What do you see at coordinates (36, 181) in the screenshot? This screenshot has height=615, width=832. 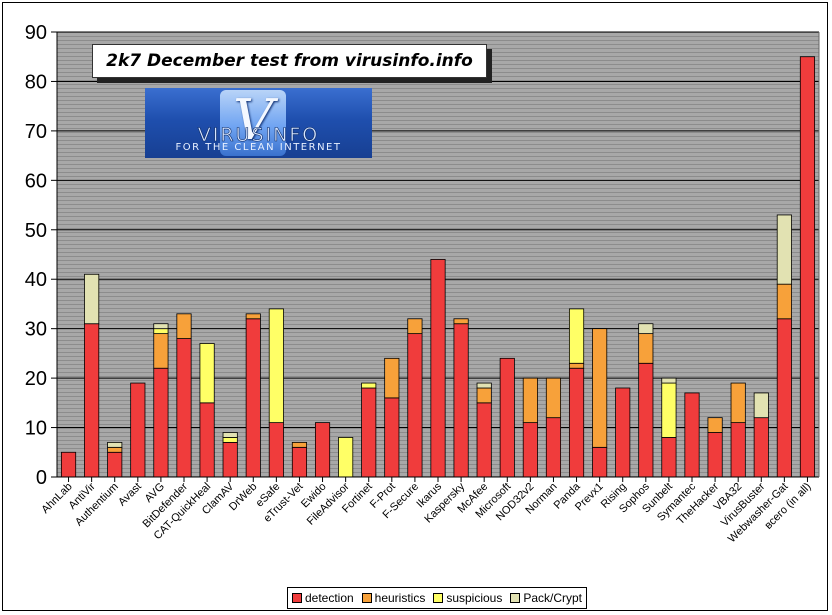 I see `y-tick-label: 60` at bounding box center [36, 181].